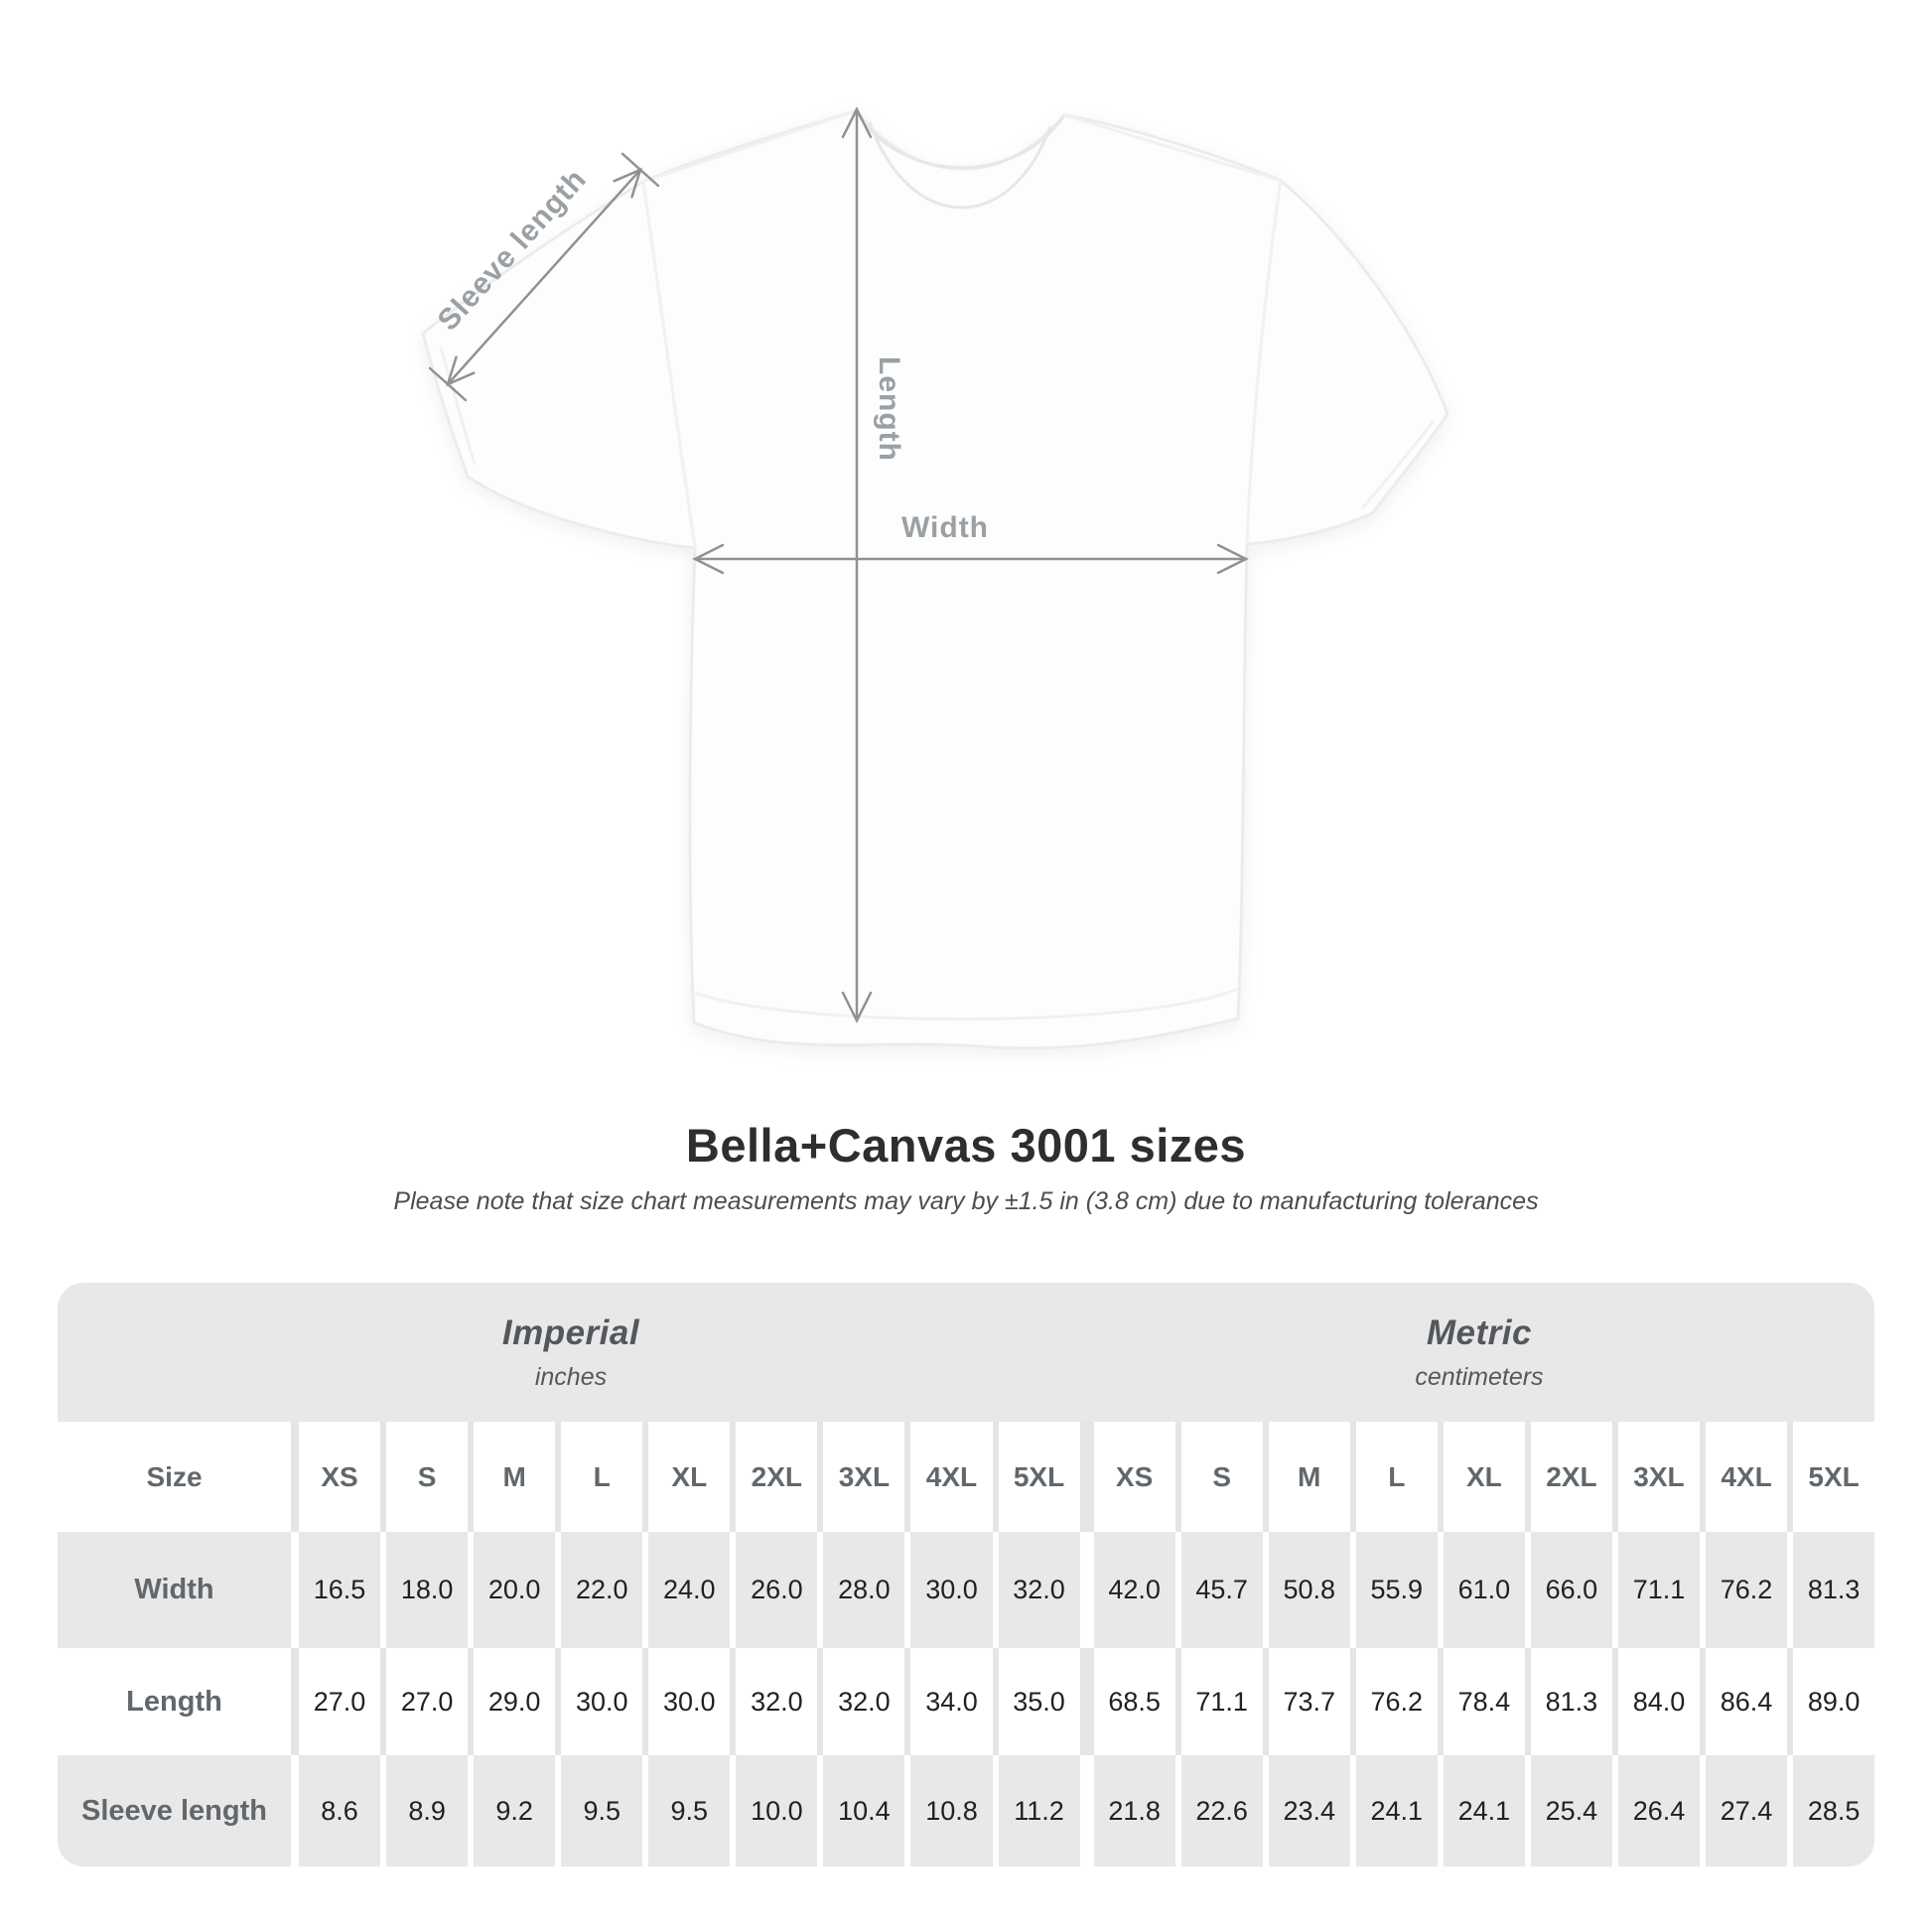 This screenshot has width=1932, height=1932. Describe the element at coordinates (1480, 1377) in the screenshot. I see `metric-unit: centimeters` at that location.